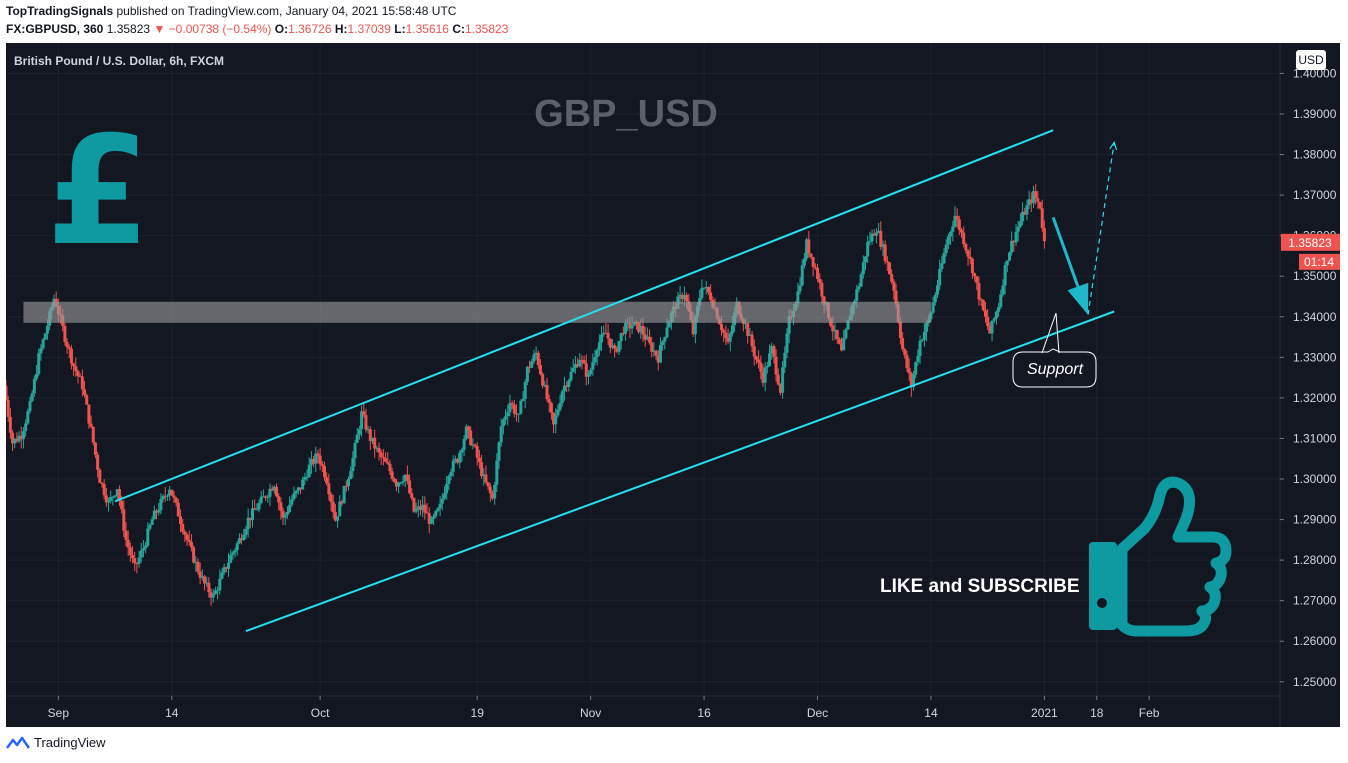 This screenshot has width=1348, height=763. Describe the element at coordinates (18, 742) in the screenshot. I see `tradingview-logo-icon` at that location.